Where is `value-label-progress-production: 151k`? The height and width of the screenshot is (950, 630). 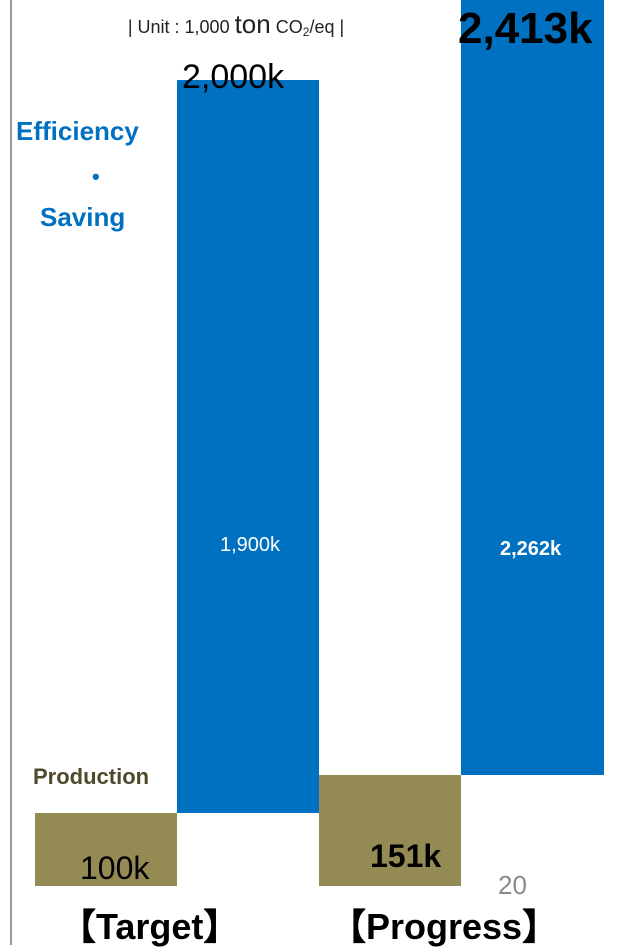
value-label-progress-production: 151k is located at coordinates (406, 856).